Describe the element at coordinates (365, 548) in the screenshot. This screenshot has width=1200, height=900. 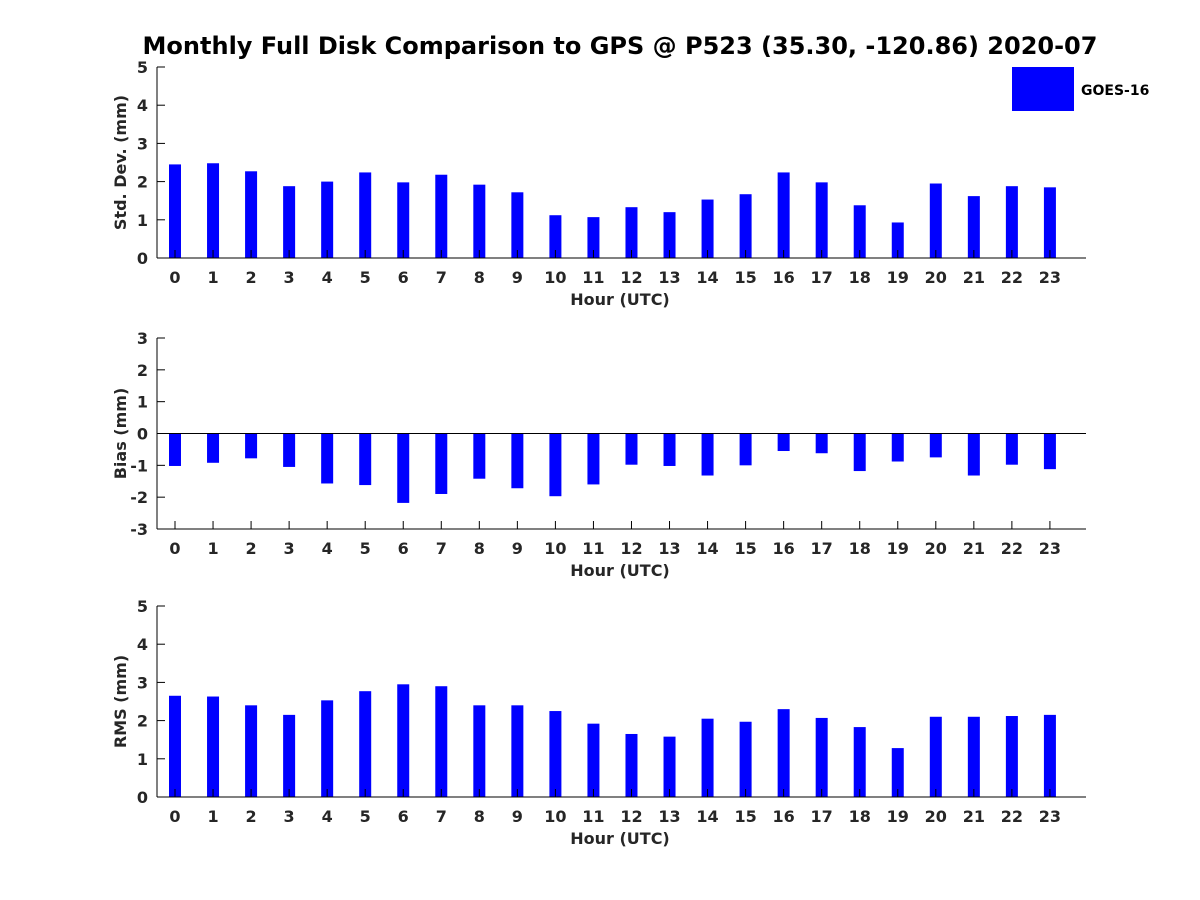
I see `x-tick-label: 5` at that location.